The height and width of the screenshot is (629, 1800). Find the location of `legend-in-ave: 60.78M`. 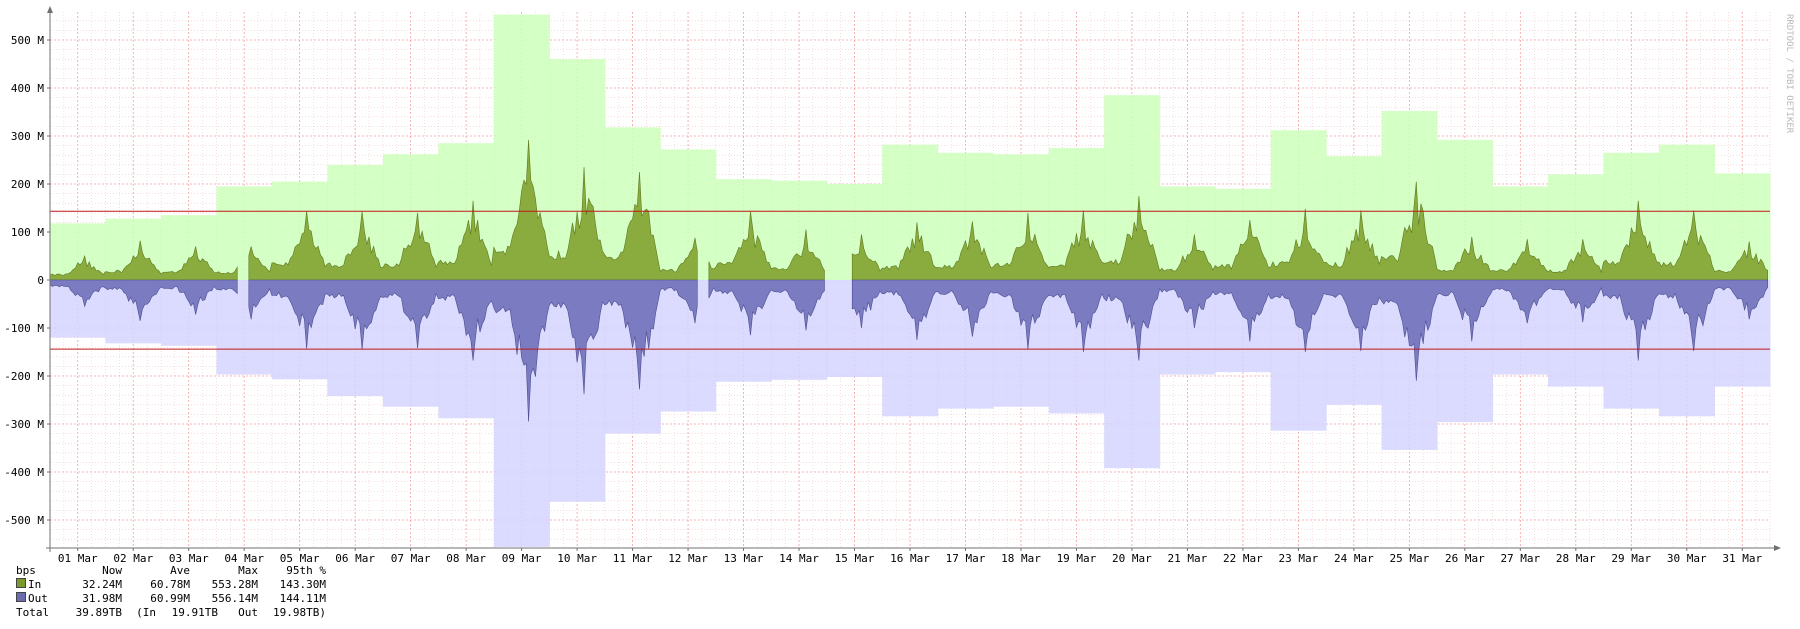

legend-in-ave: 60.78M is located at coordinates (170, 584).